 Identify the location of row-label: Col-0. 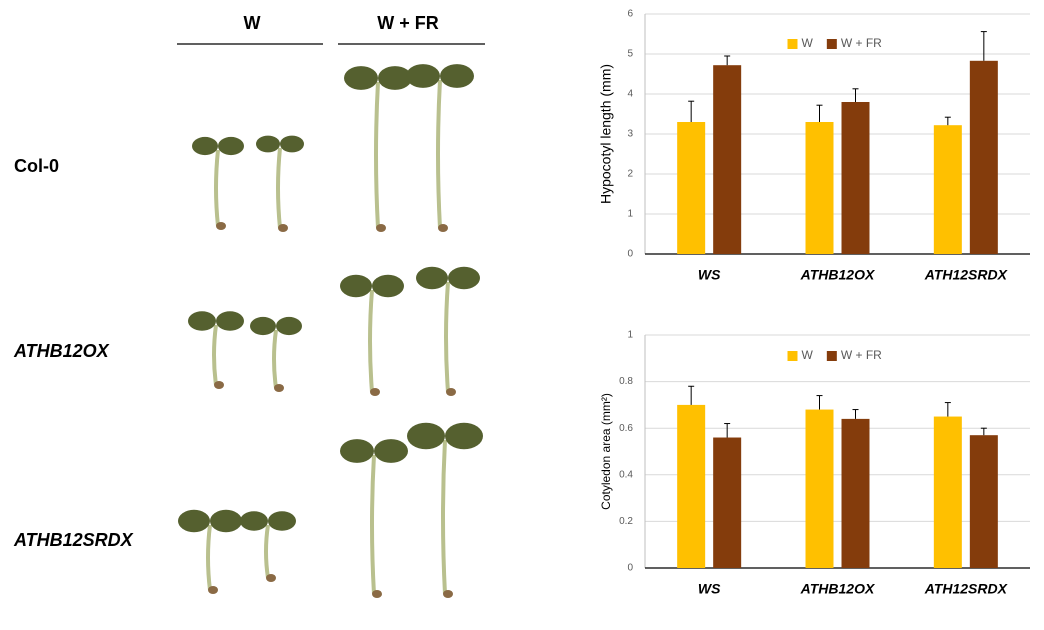
(36, 166).